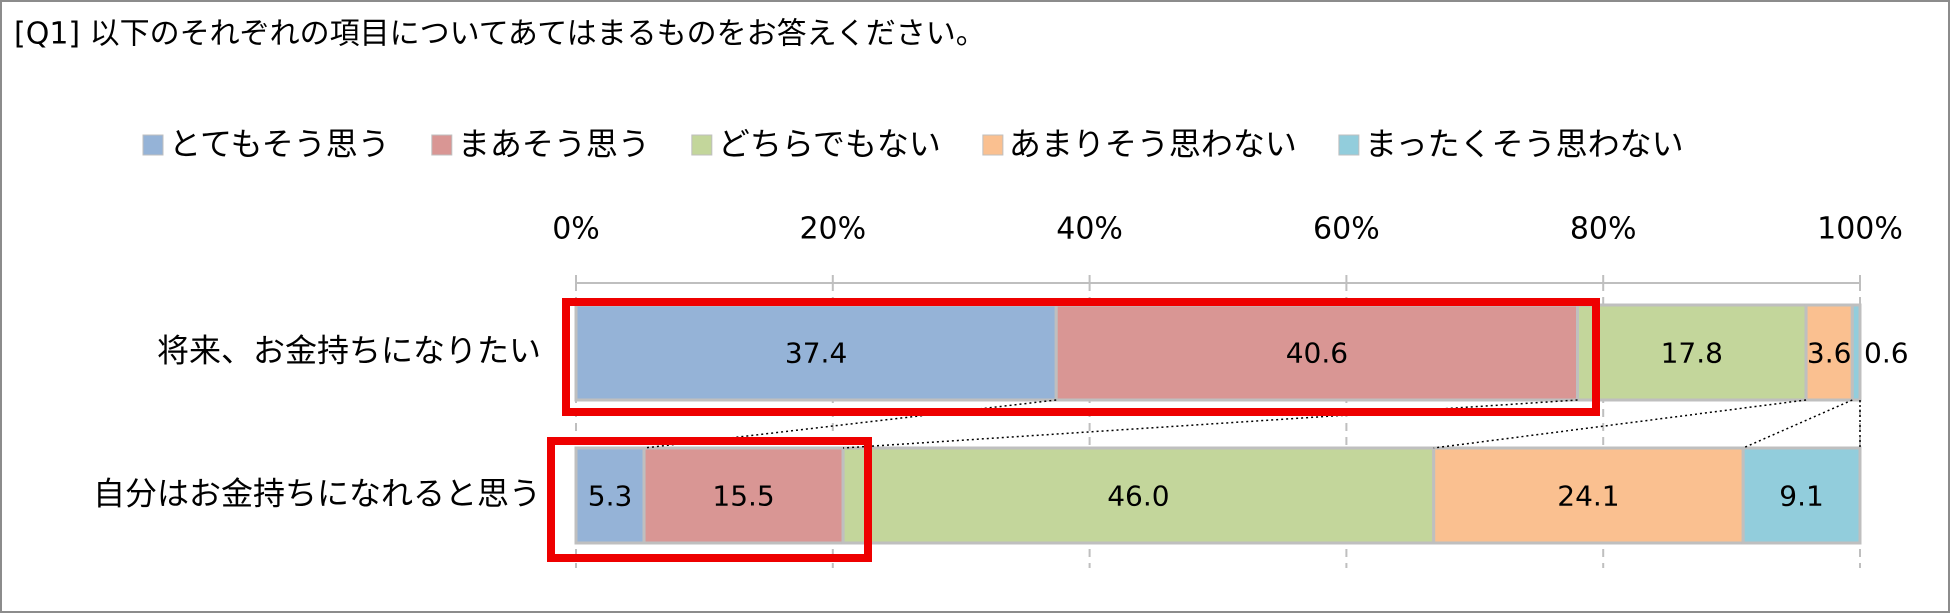 The width and height of the screenshot is (1950, 613). What do you see at coordinates (1860, 229) in the screenshot?
I see `x-tick-label: 100%` at bounding box center [1860, 229].